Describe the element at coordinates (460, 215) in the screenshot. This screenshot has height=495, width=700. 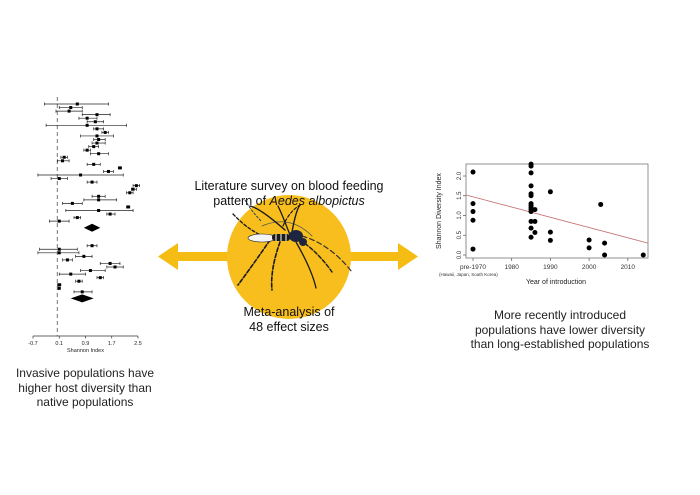
I see `y-tick-label: 1.0` at that location.